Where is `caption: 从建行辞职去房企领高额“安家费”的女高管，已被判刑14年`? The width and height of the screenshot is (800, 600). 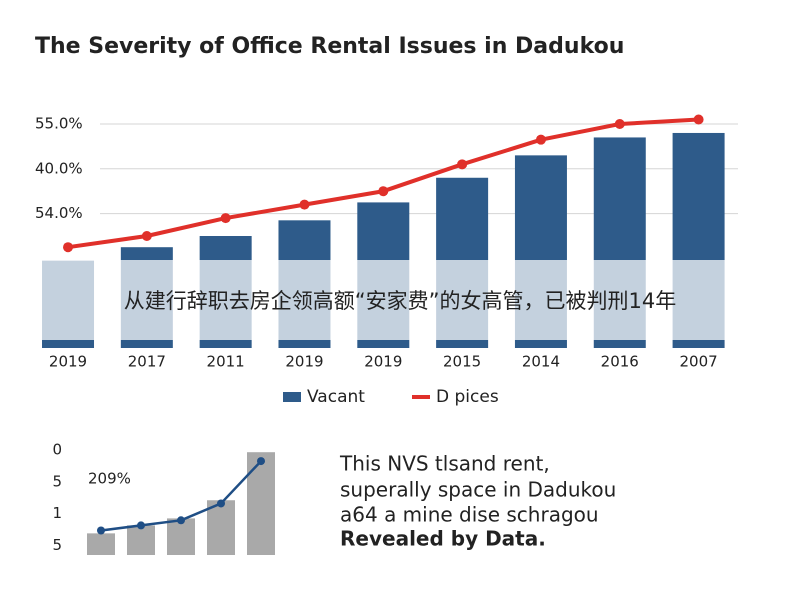 caption: 从建行辞职去房企领高额“安家费”的女高管，已被判刑14年 is located at coordinates (400, 301).